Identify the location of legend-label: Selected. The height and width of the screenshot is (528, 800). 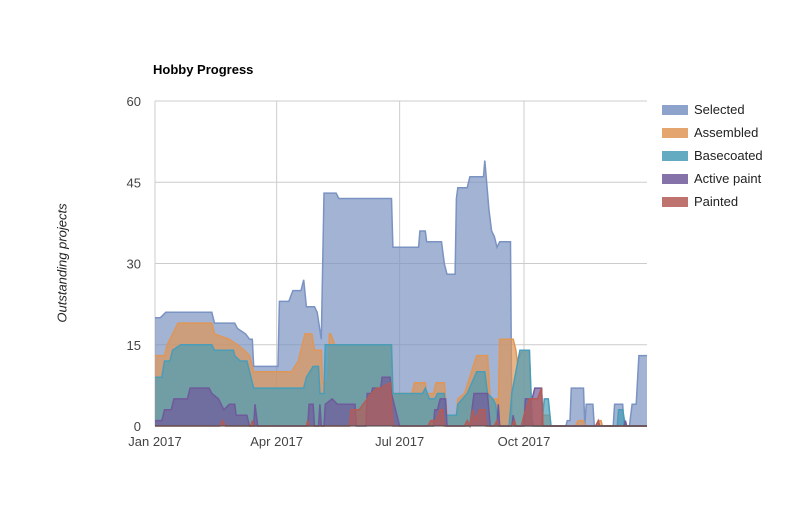
(719, 109).